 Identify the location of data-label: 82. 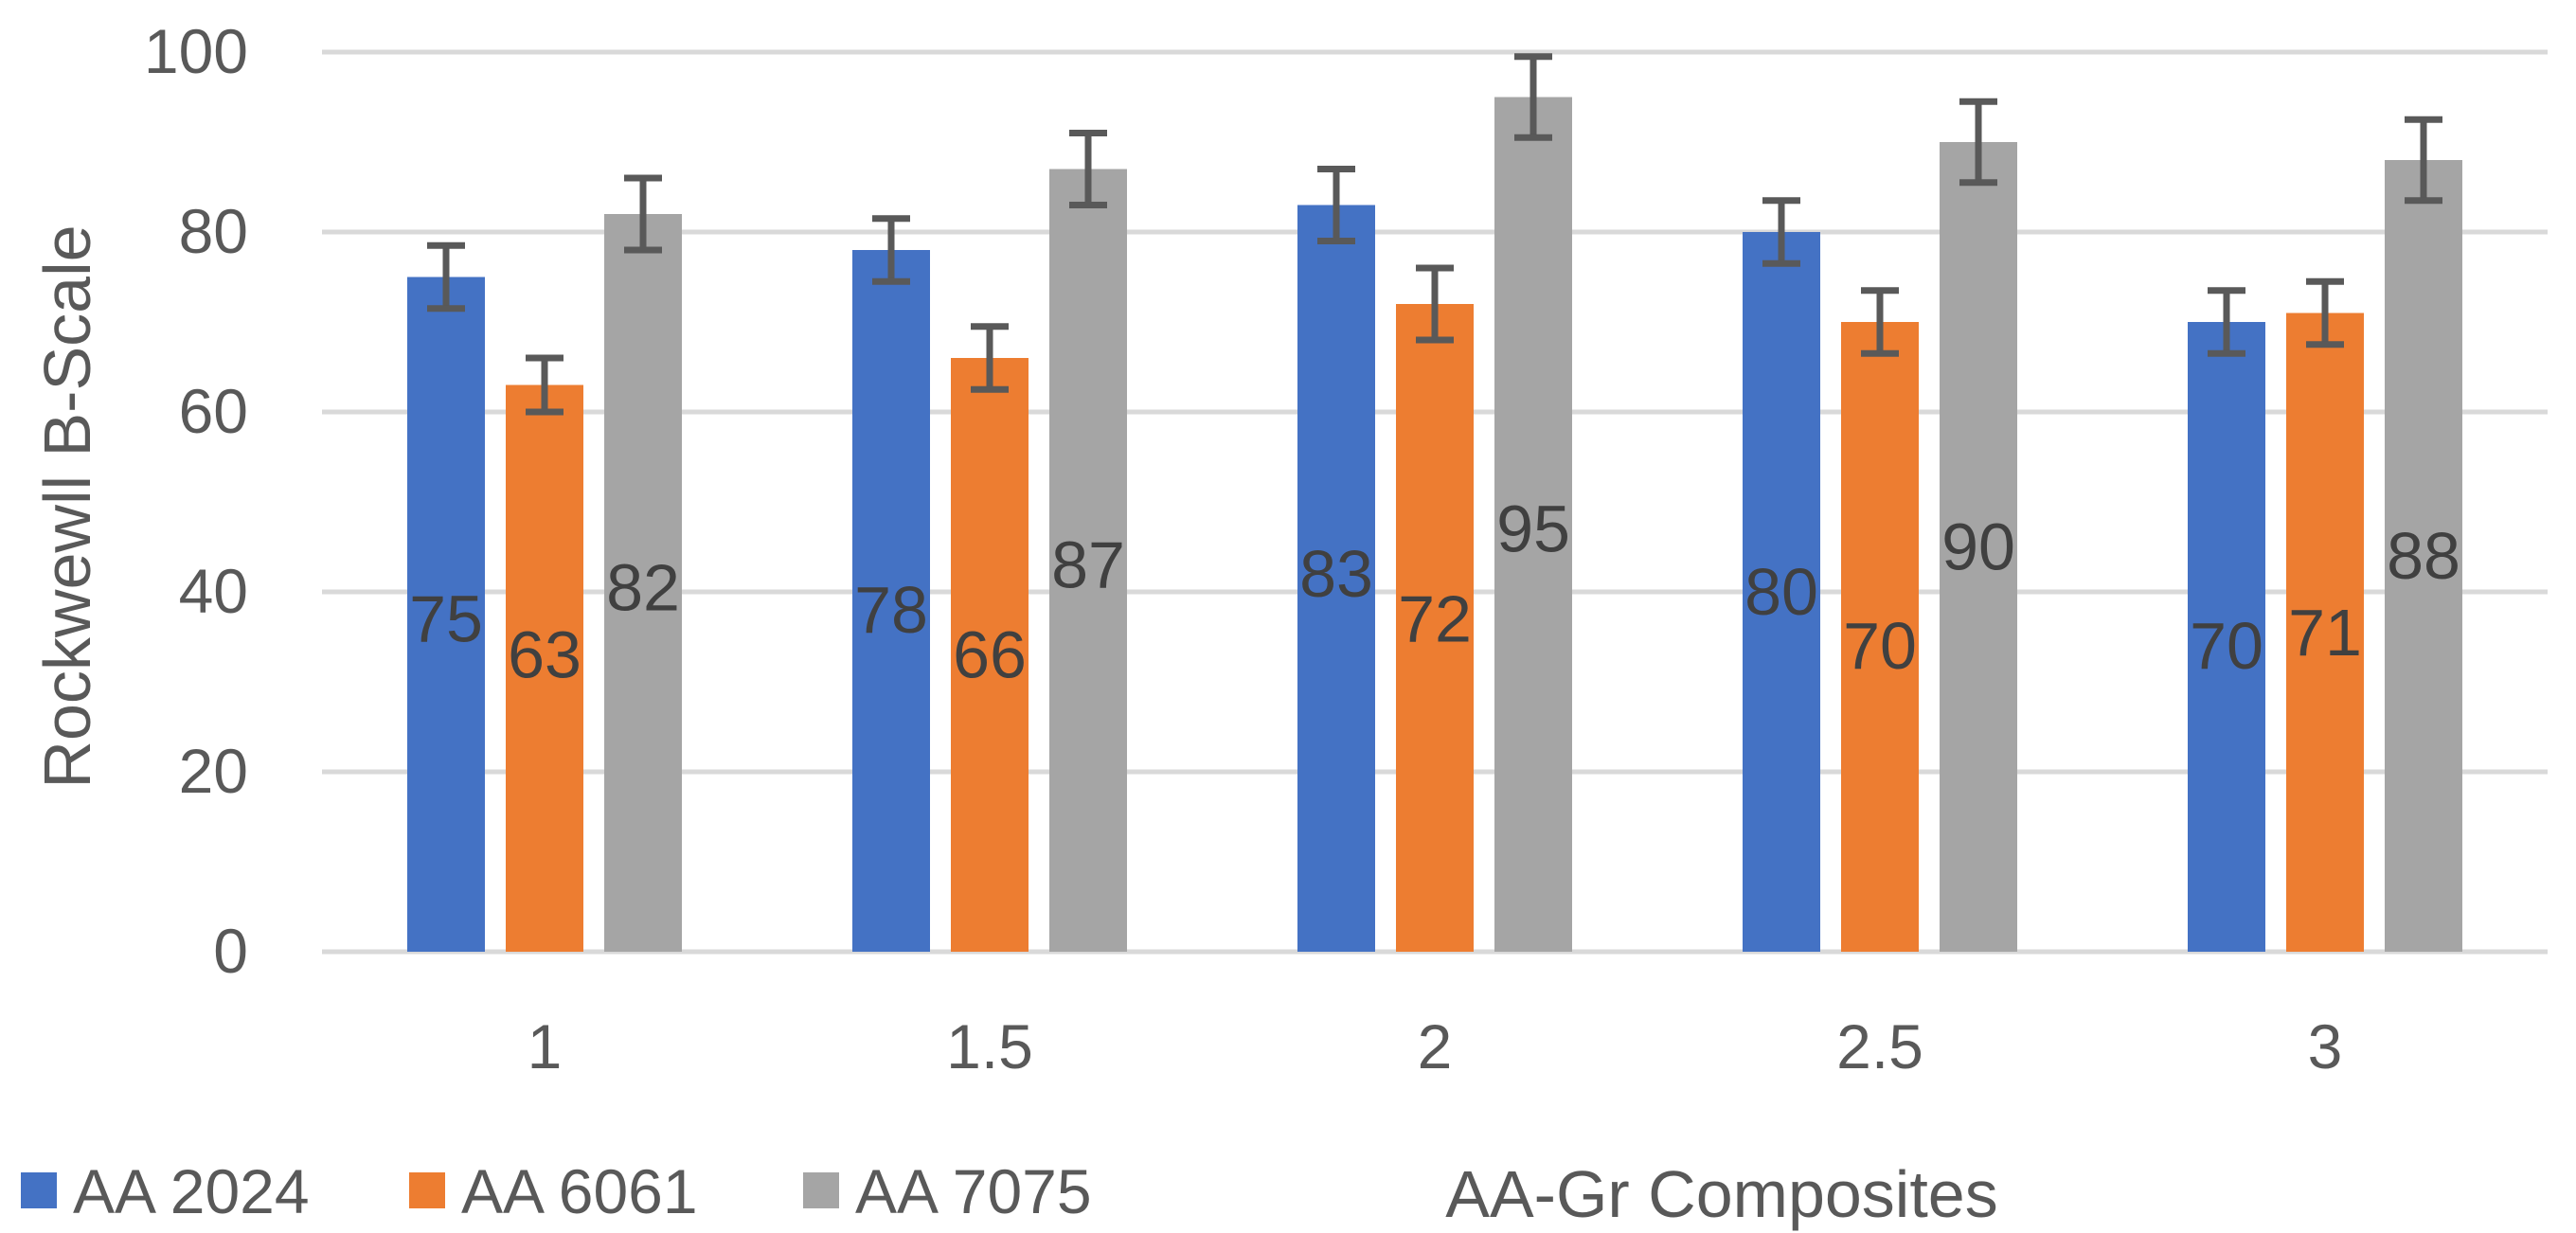
(643, 587).